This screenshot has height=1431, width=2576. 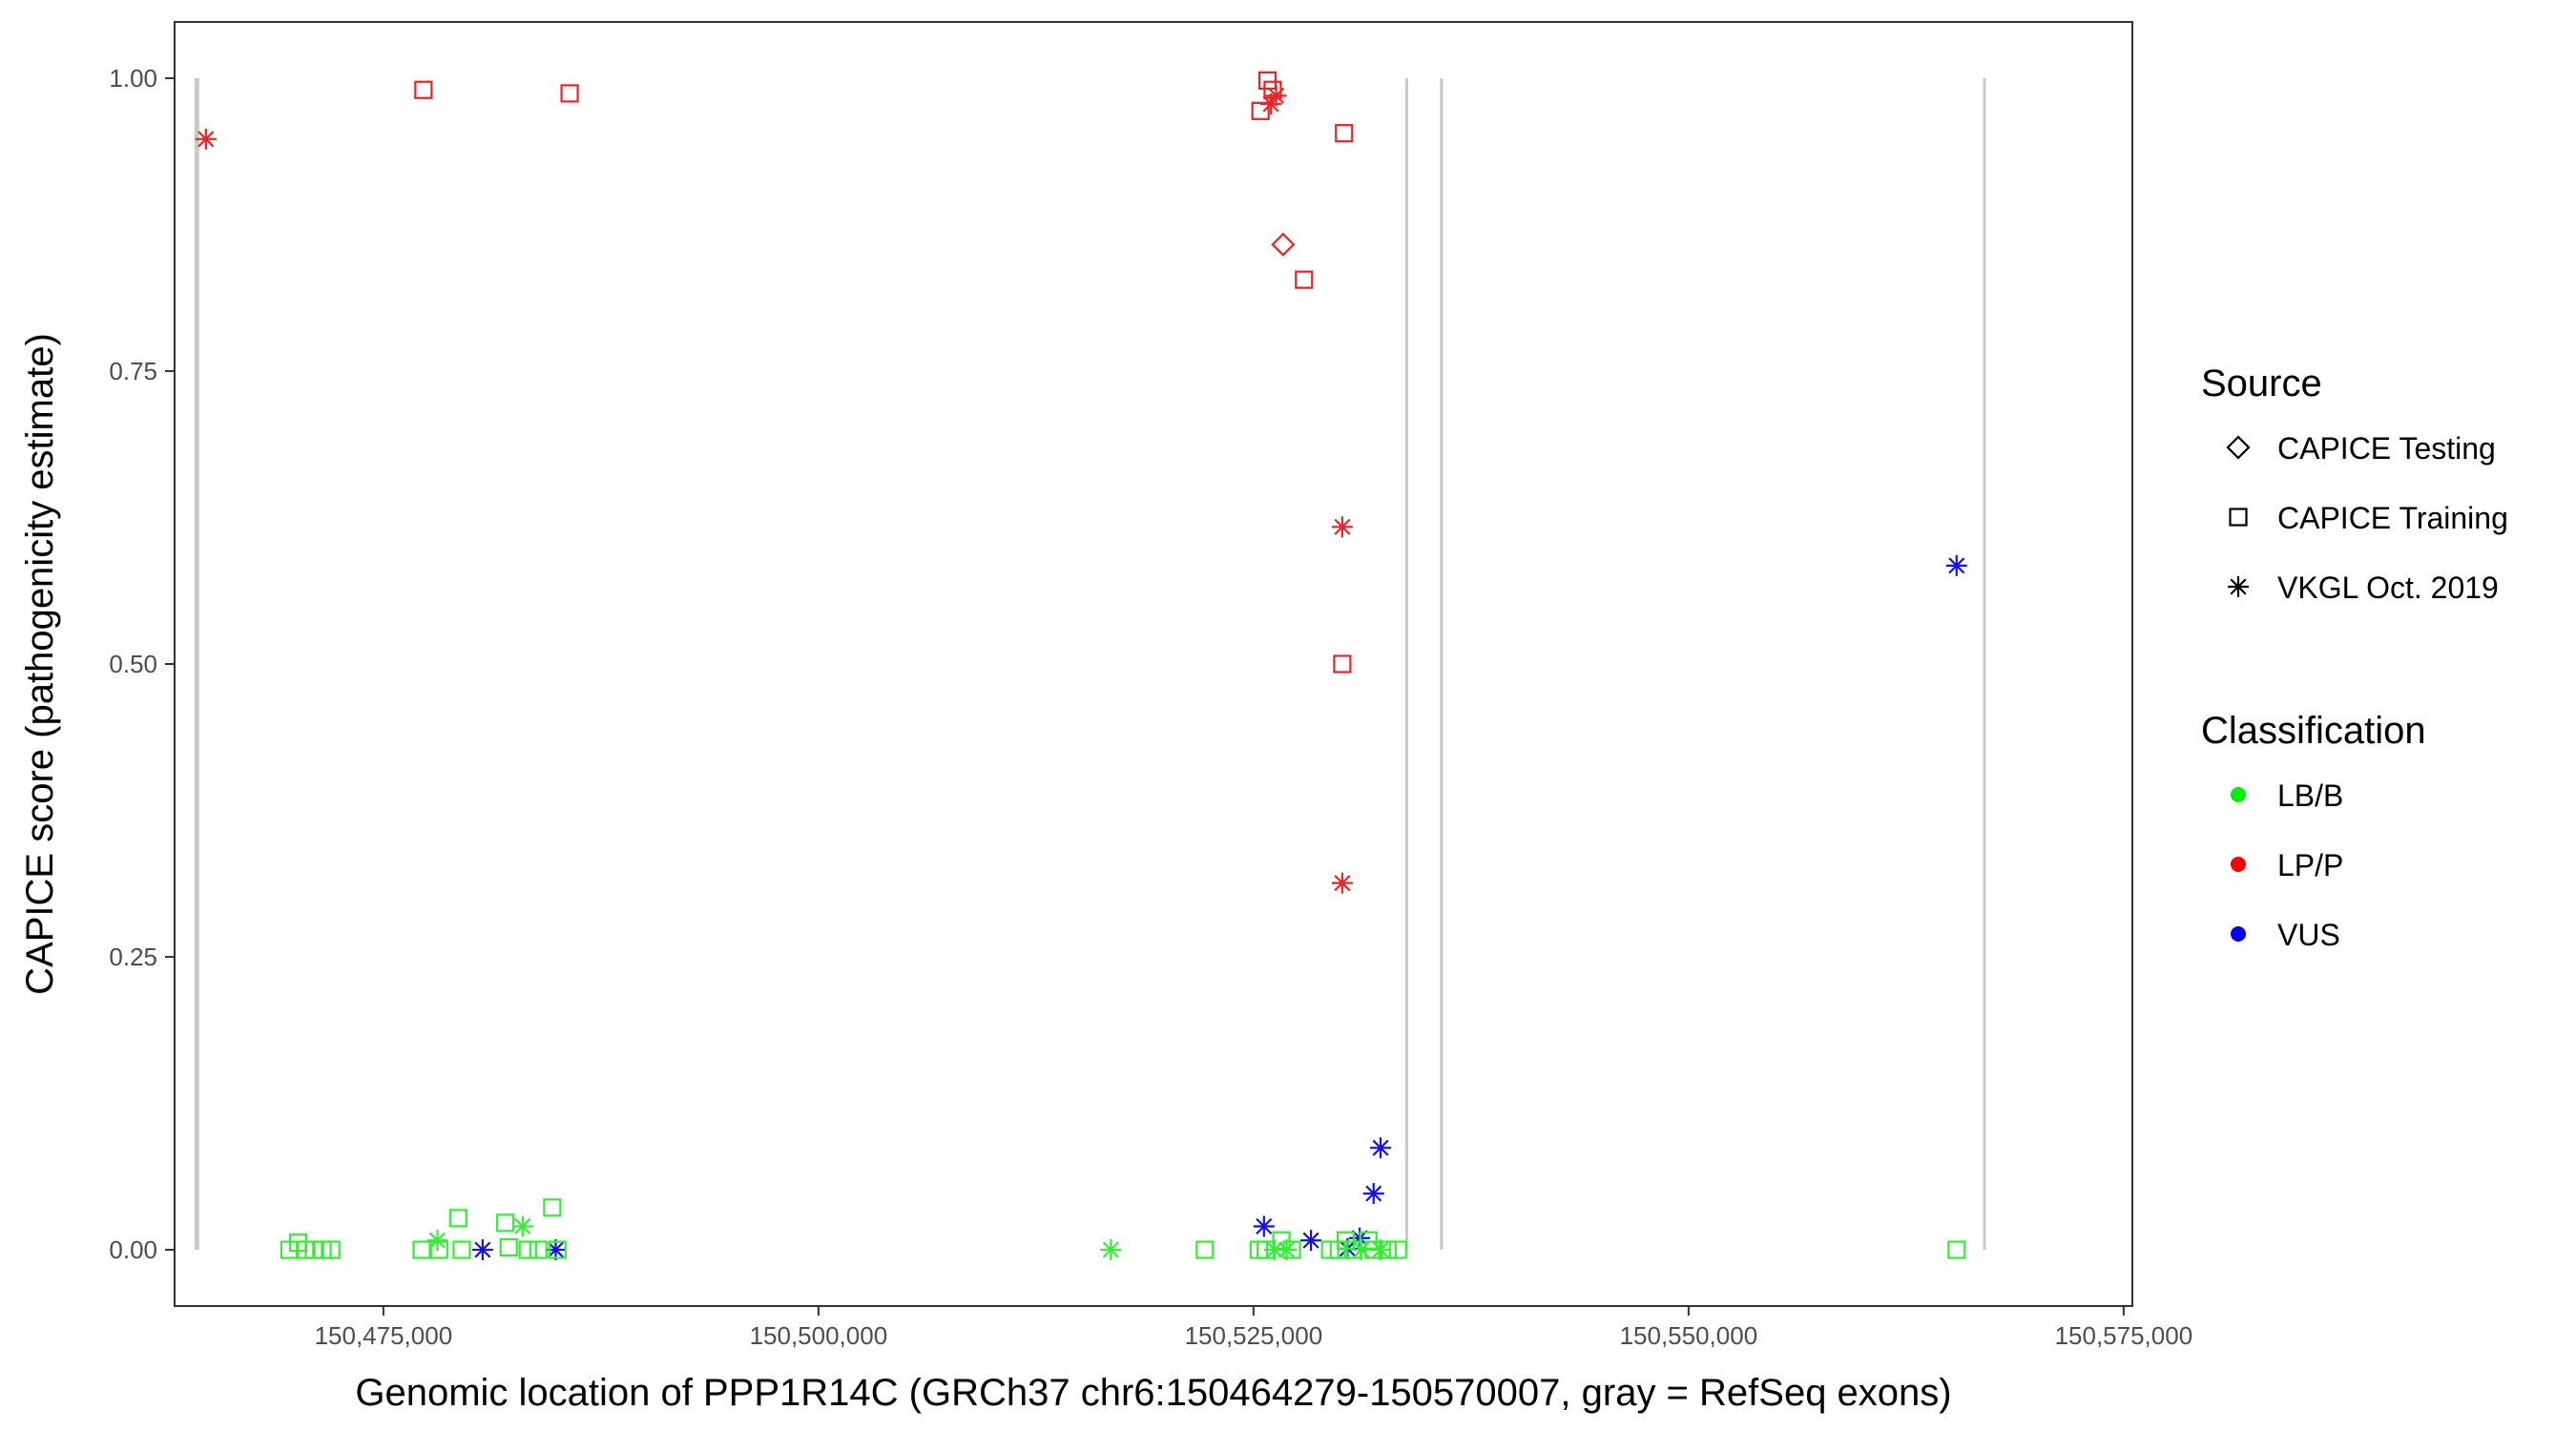 I want to click on legend-dot-vus, so click(x=2238, y=934).